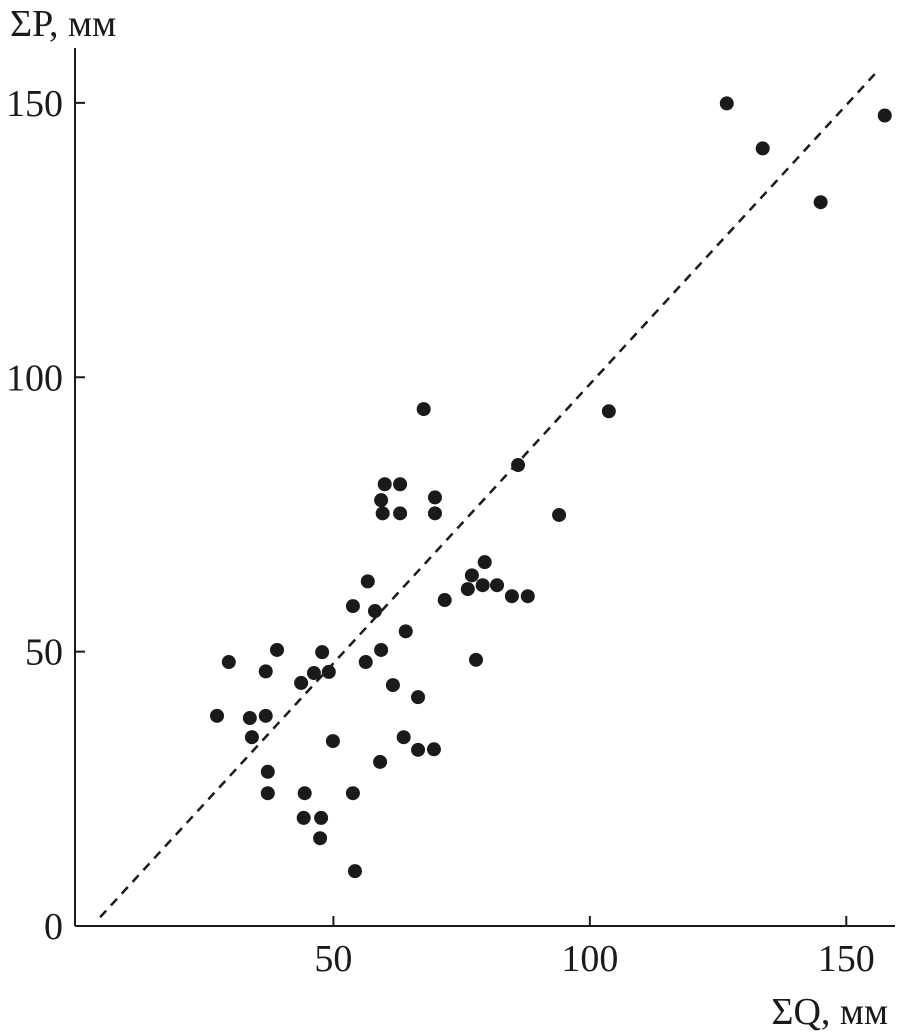 This screenshot has height=1035, width=907. Describe the element at coordinates (589, 959) in the screenshot. I see `x-tick-label: 100` at that location.